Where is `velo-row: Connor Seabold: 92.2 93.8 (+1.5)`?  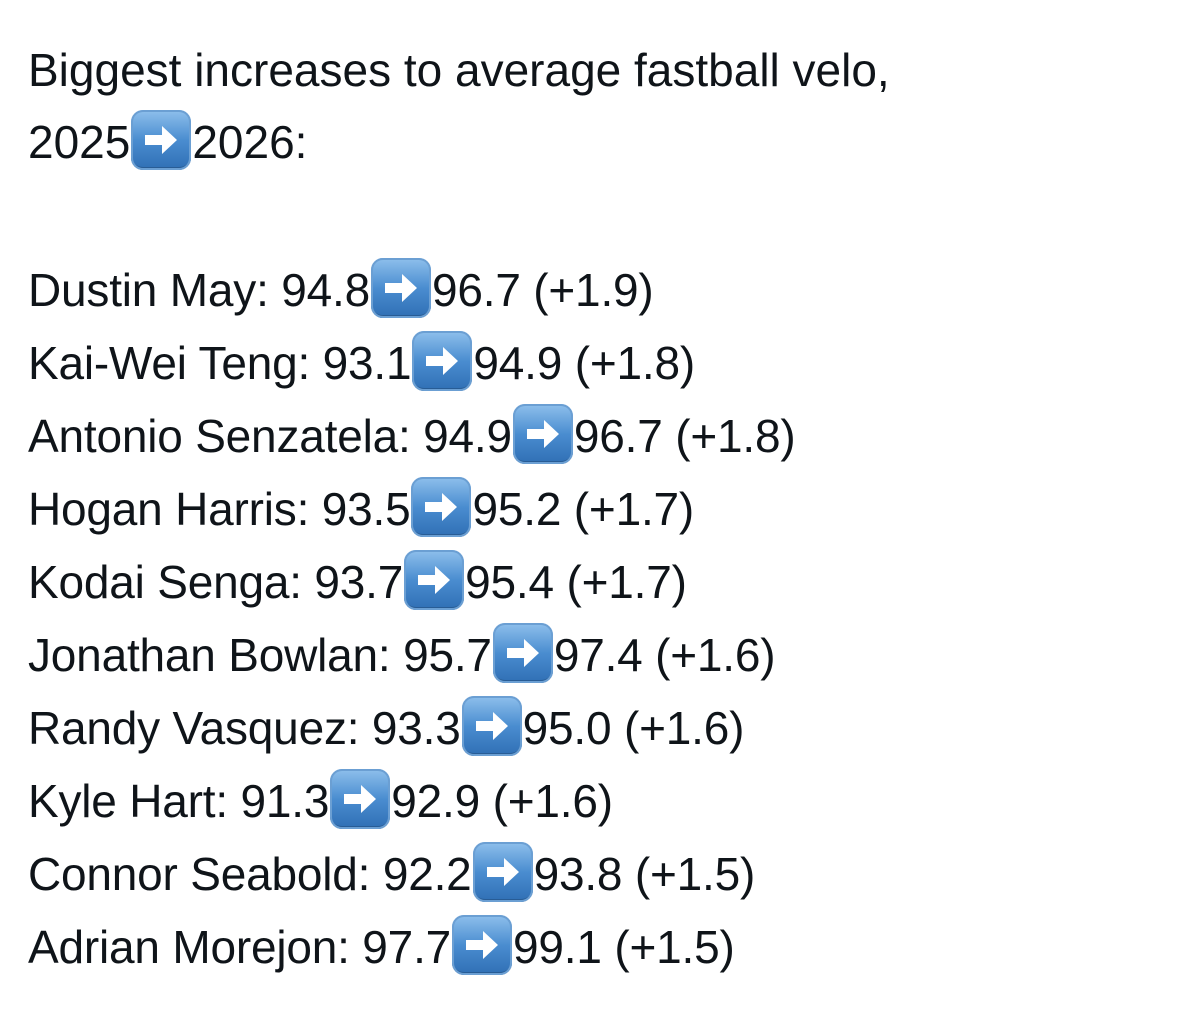
velo-row: Connor Seabold: 92.2 93.8 (+1.5) is located at coordinates (598, 874).